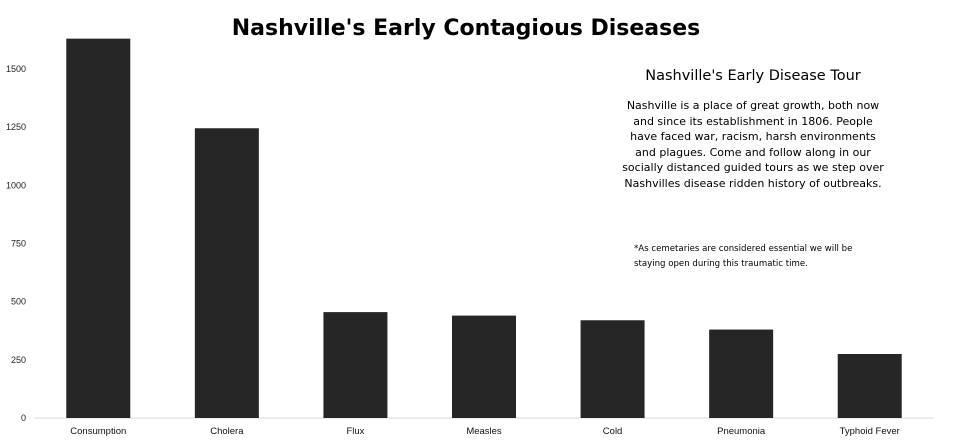  I want to click on y-tick-label: 0, so click(23, 418).